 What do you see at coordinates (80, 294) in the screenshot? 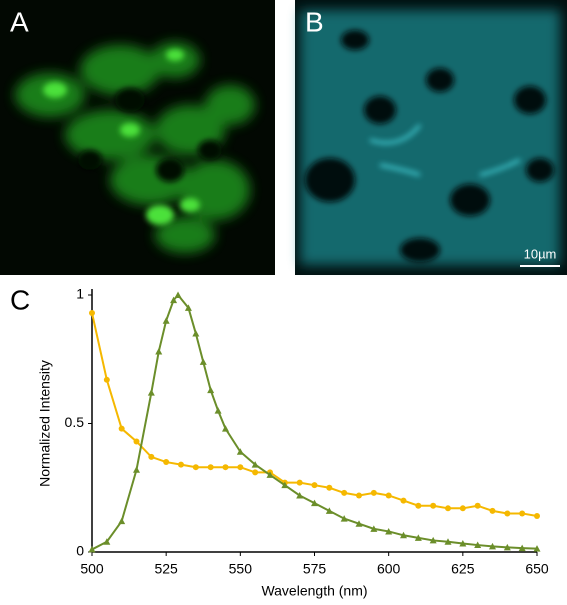
I see `y-tick-label: 1` at bounding box center [80, 294].